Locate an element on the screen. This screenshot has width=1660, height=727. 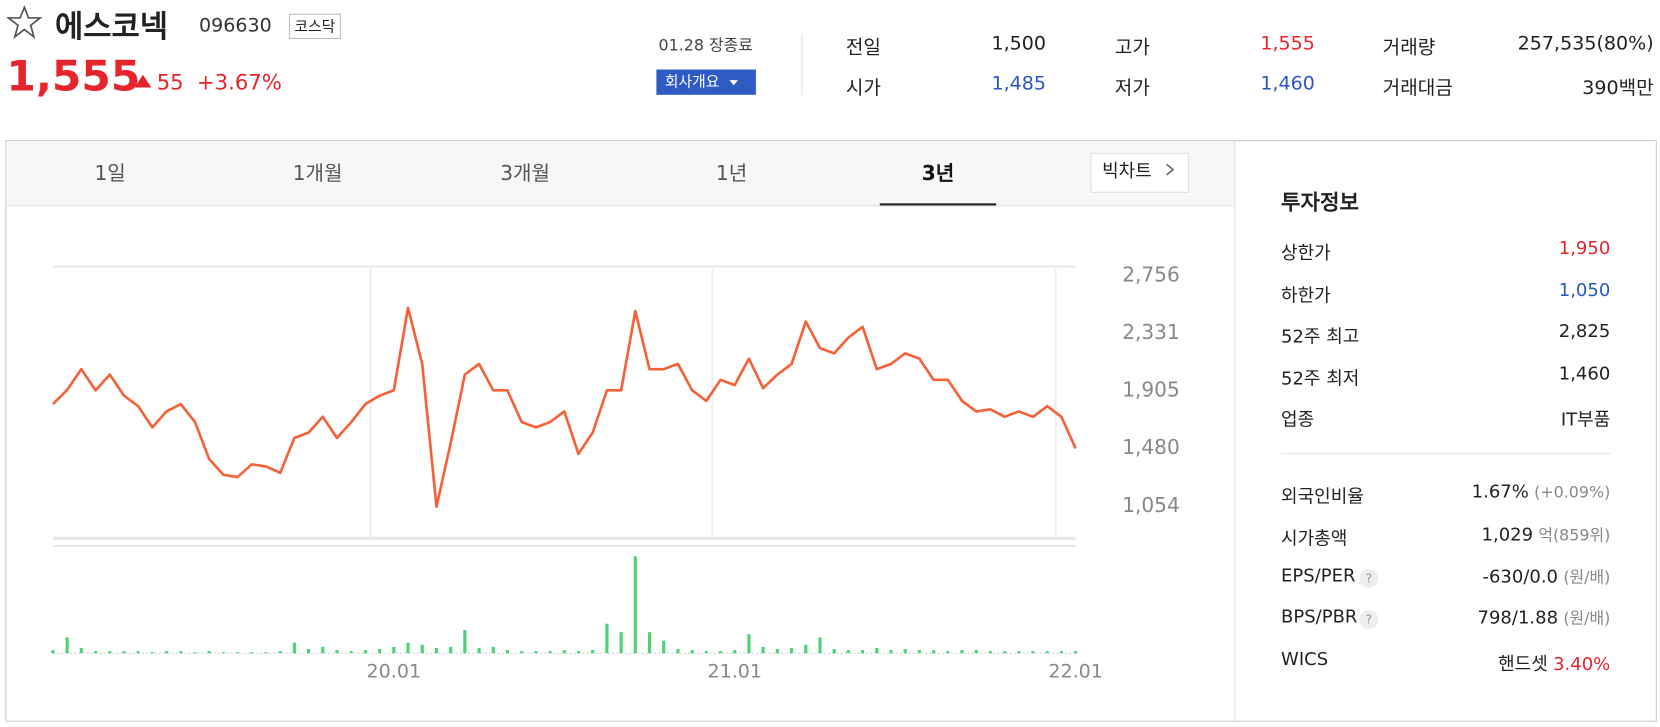
invest-value: 1.67% is located at coordinates (1500, 492).